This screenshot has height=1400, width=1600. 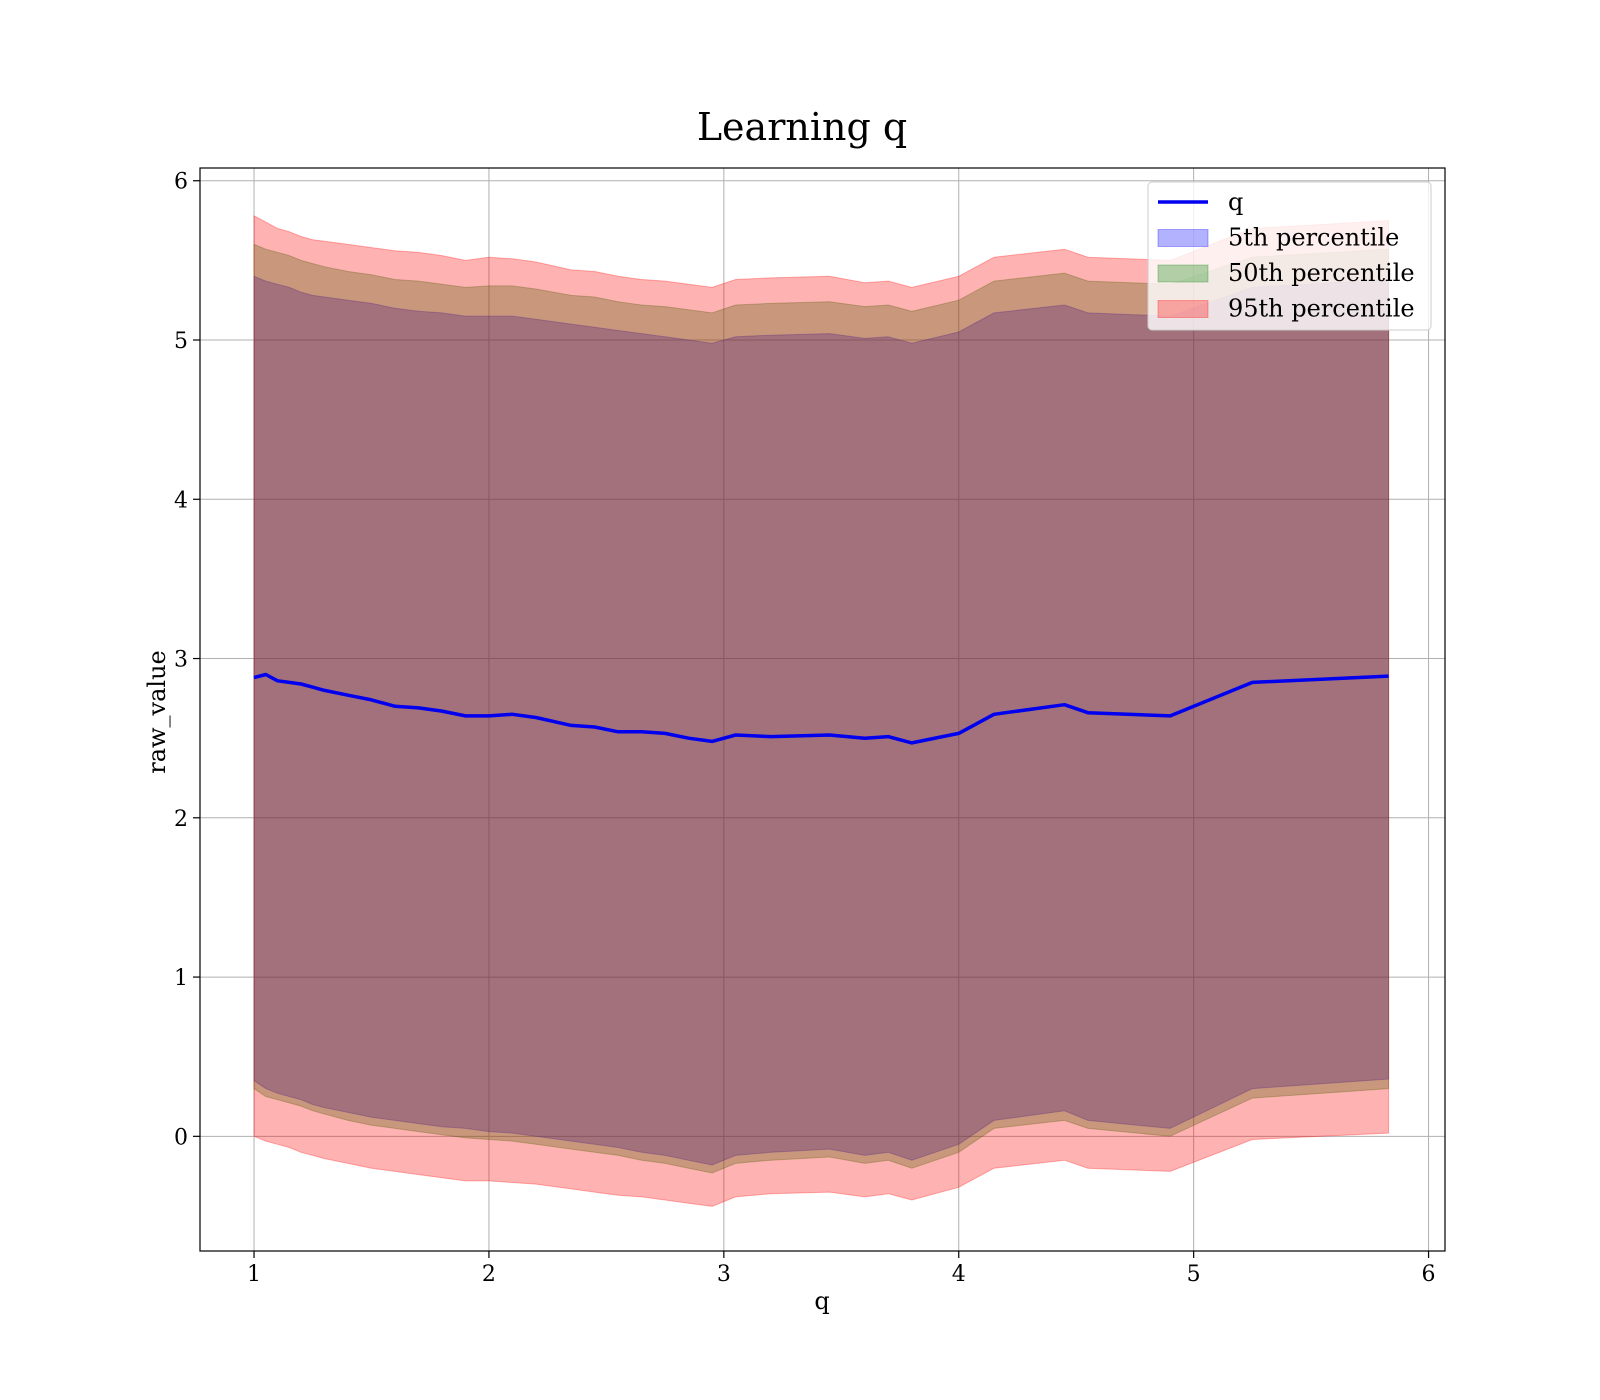 What do you see at coordinates (1321, 273) in the screenshot?
I see `legend-label: 50th percentile` at bounding box center [1321, 273].